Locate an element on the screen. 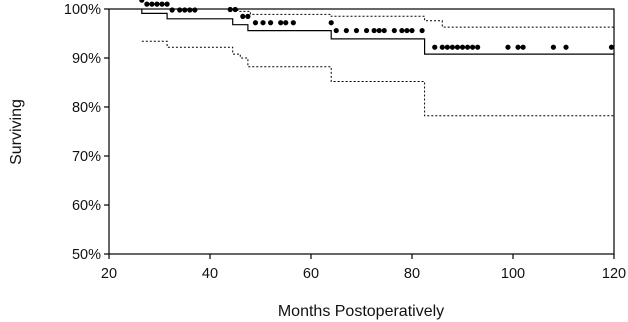 This screenshot has height=322, width=628. x-tick-label: 100 is located at coordinates (513, 274).